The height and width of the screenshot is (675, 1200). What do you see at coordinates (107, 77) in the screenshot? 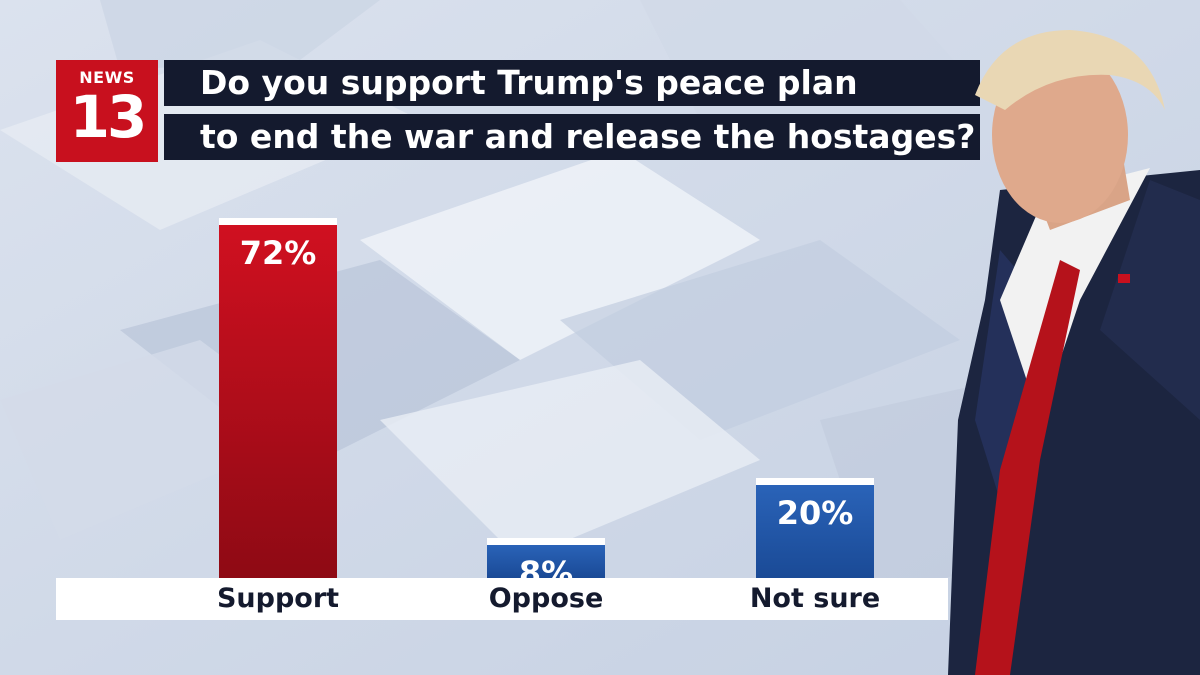
I see `logo-news-text: NEWS` at bounding box center [107, 77].